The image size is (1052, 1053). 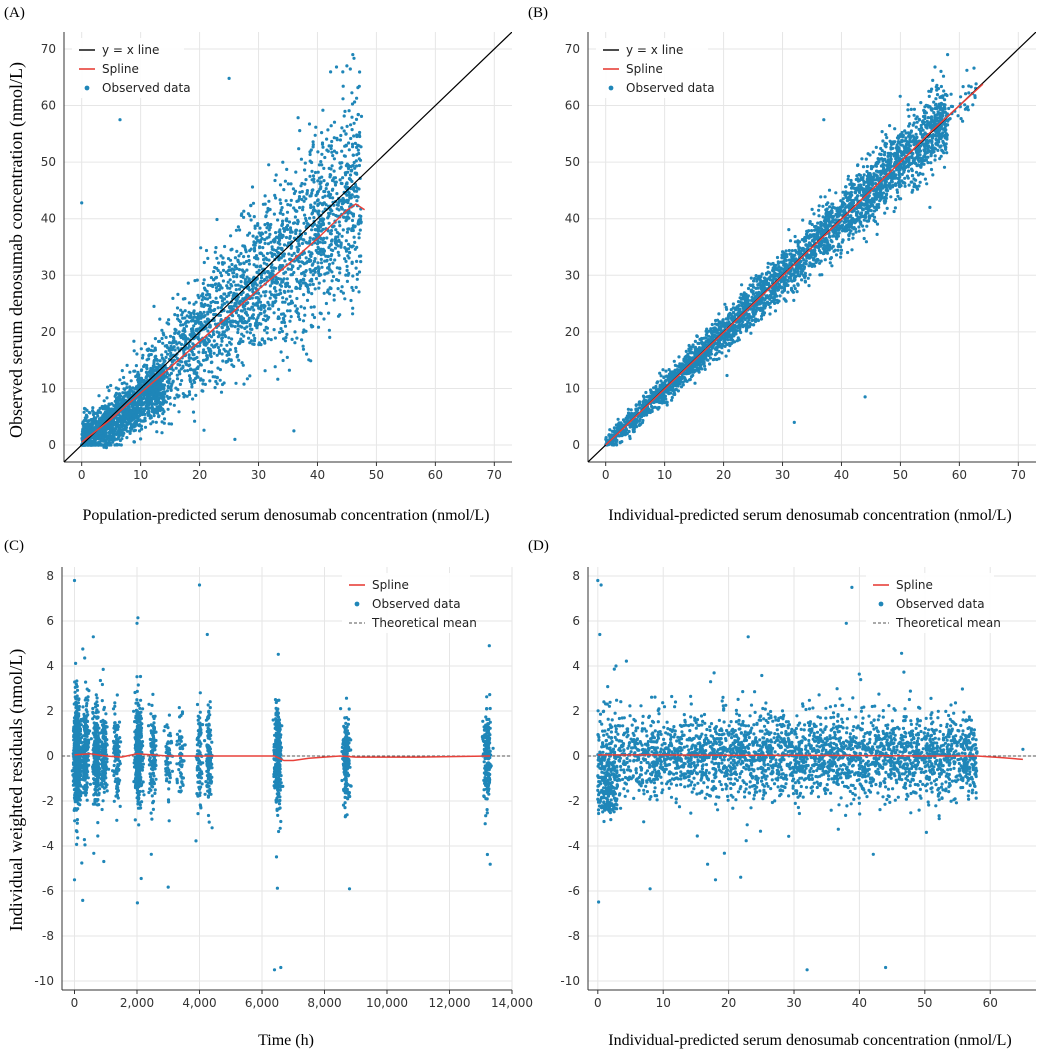 What do you see at coordinates (130, 50) in the screenshot?
I see `legend-label: y = x line` at bounding box center [130, 50].